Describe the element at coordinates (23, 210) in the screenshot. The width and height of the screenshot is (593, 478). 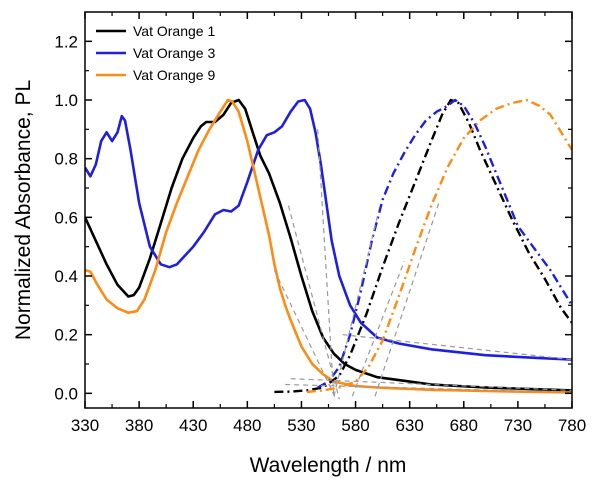
I see `y-axis-title: Normalized Absorbance, PL` at that location.